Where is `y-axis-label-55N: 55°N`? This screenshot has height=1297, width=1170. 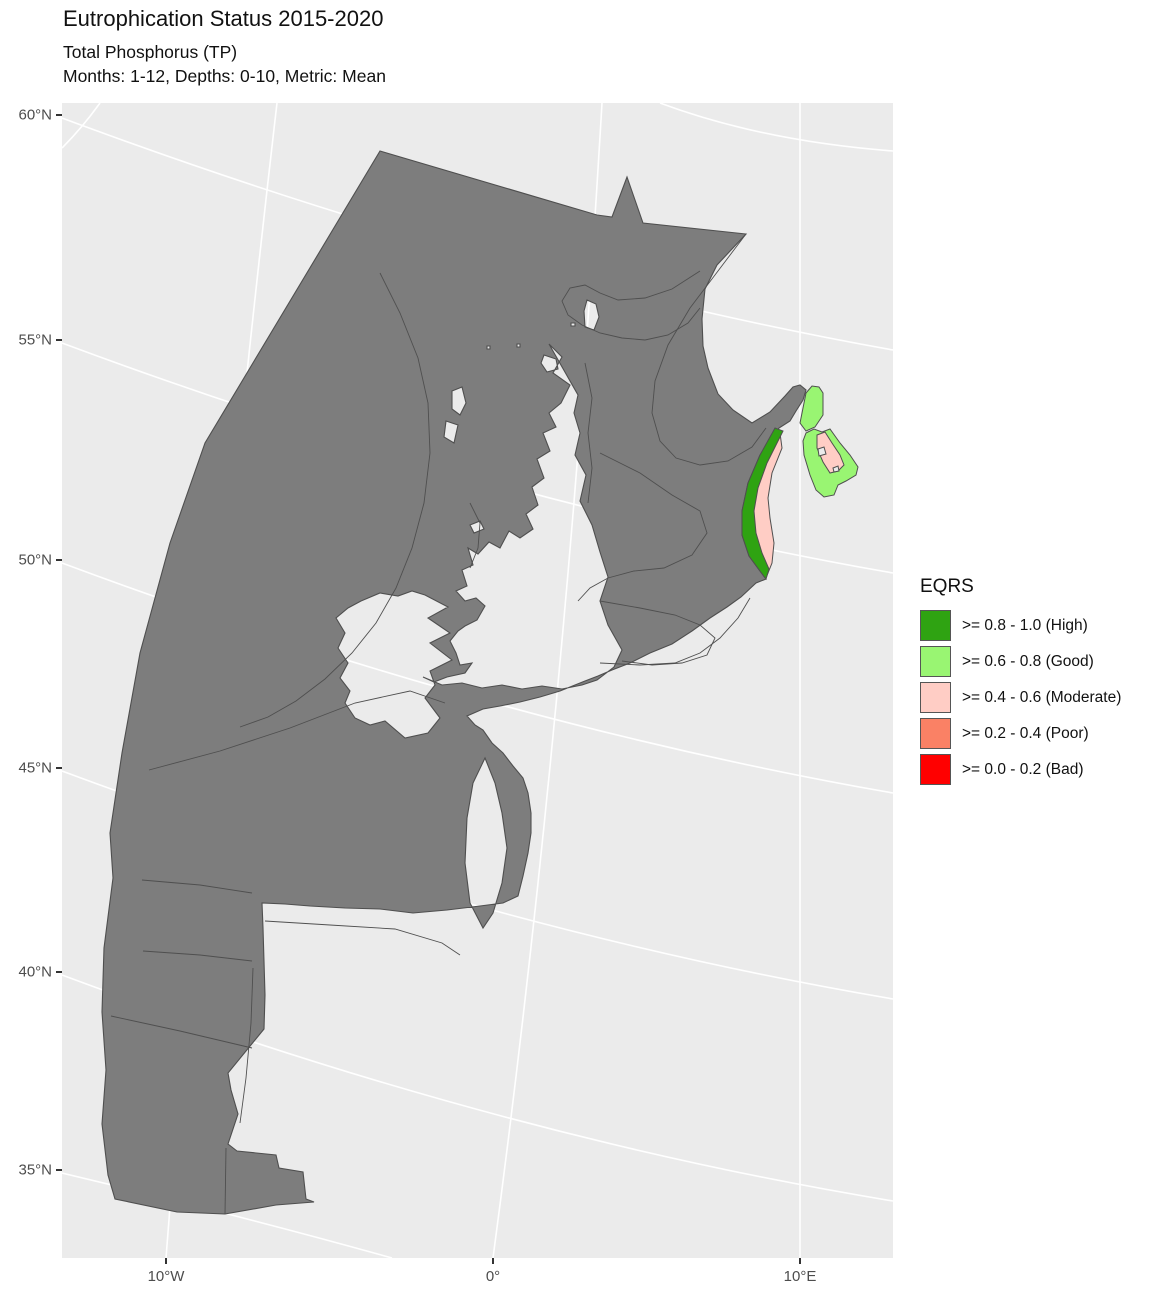 y-axis-label-55N: 55°N is located at coordinates (35, 340).